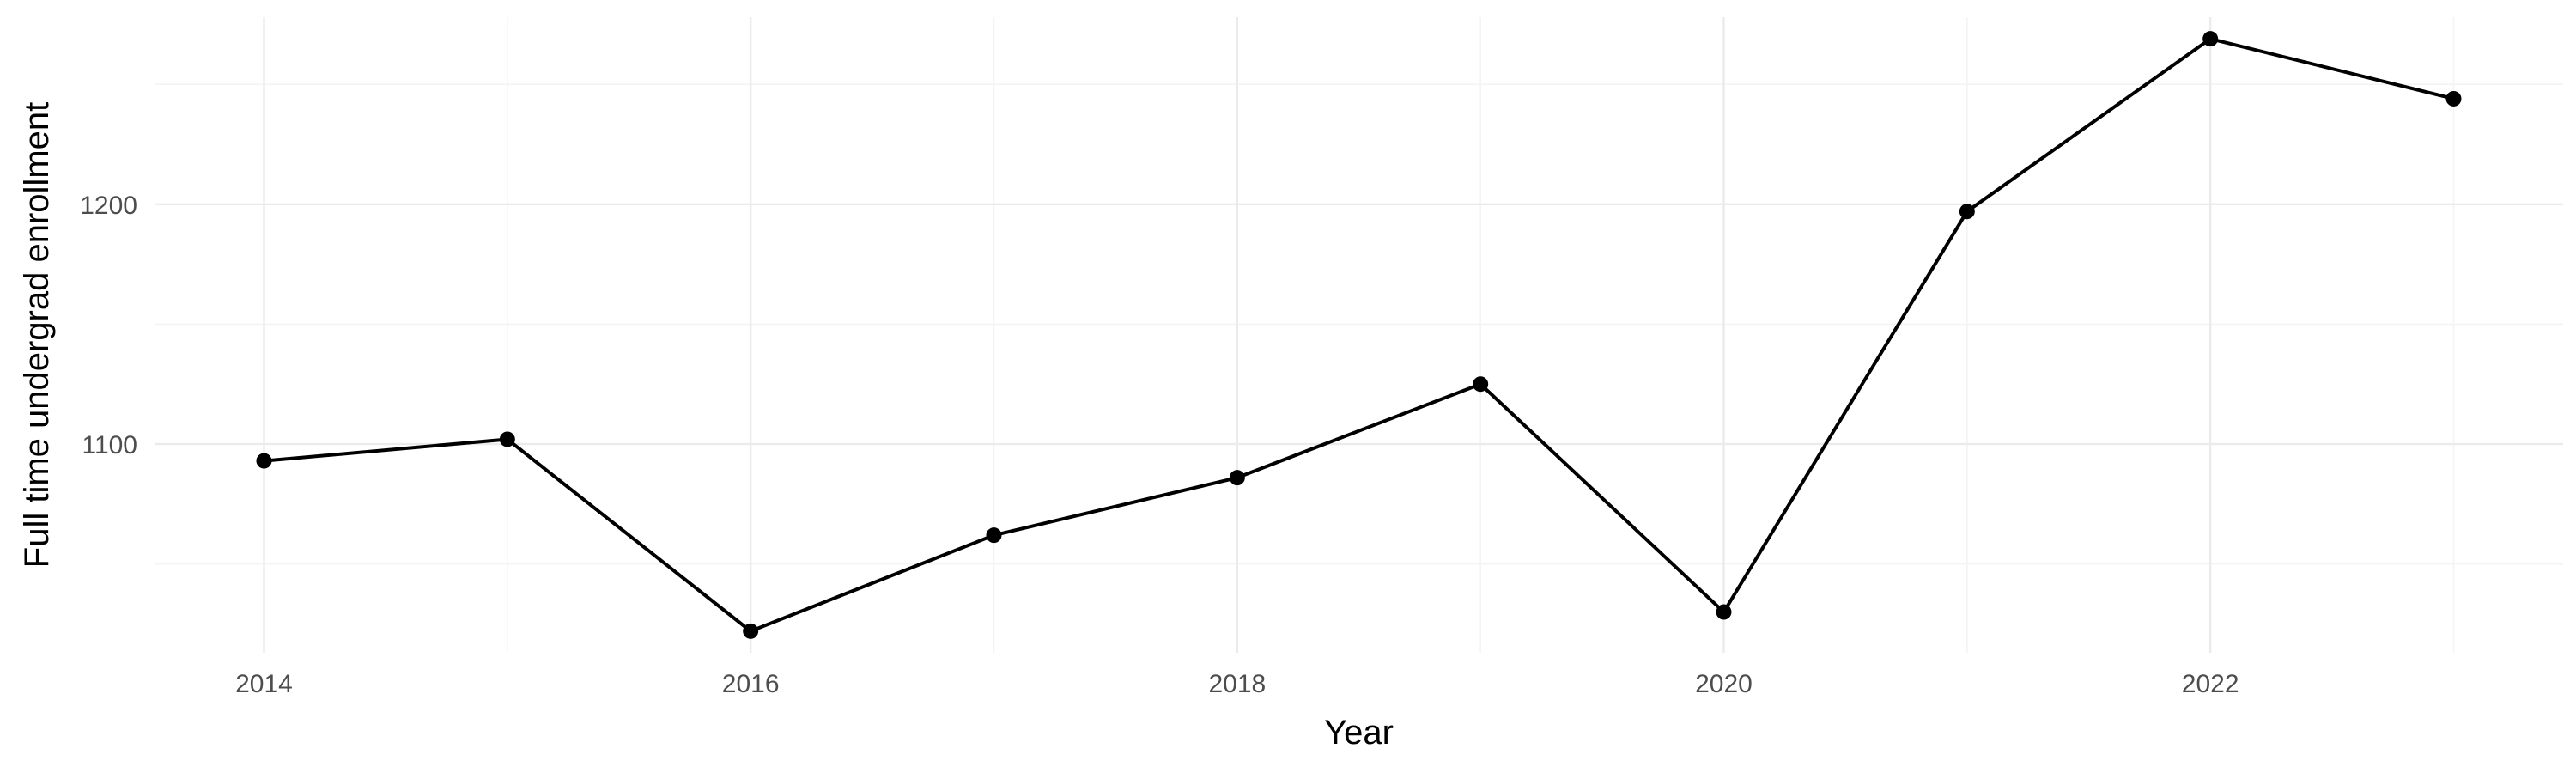  I want to click on data-point-2017, so click(994, 535).